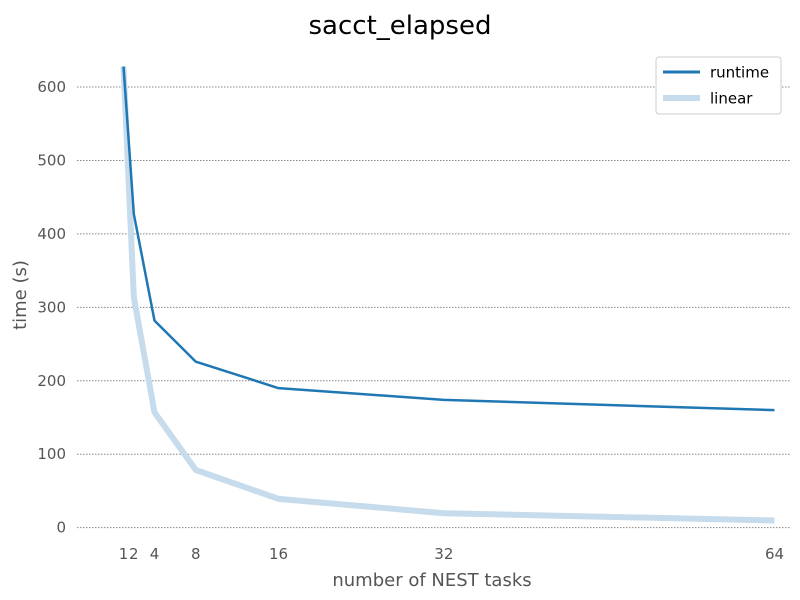  What do you see at coordinates (134, 554) in the screenshot?
I see `x-tick-label: 2` at bounding box center [134, 554].